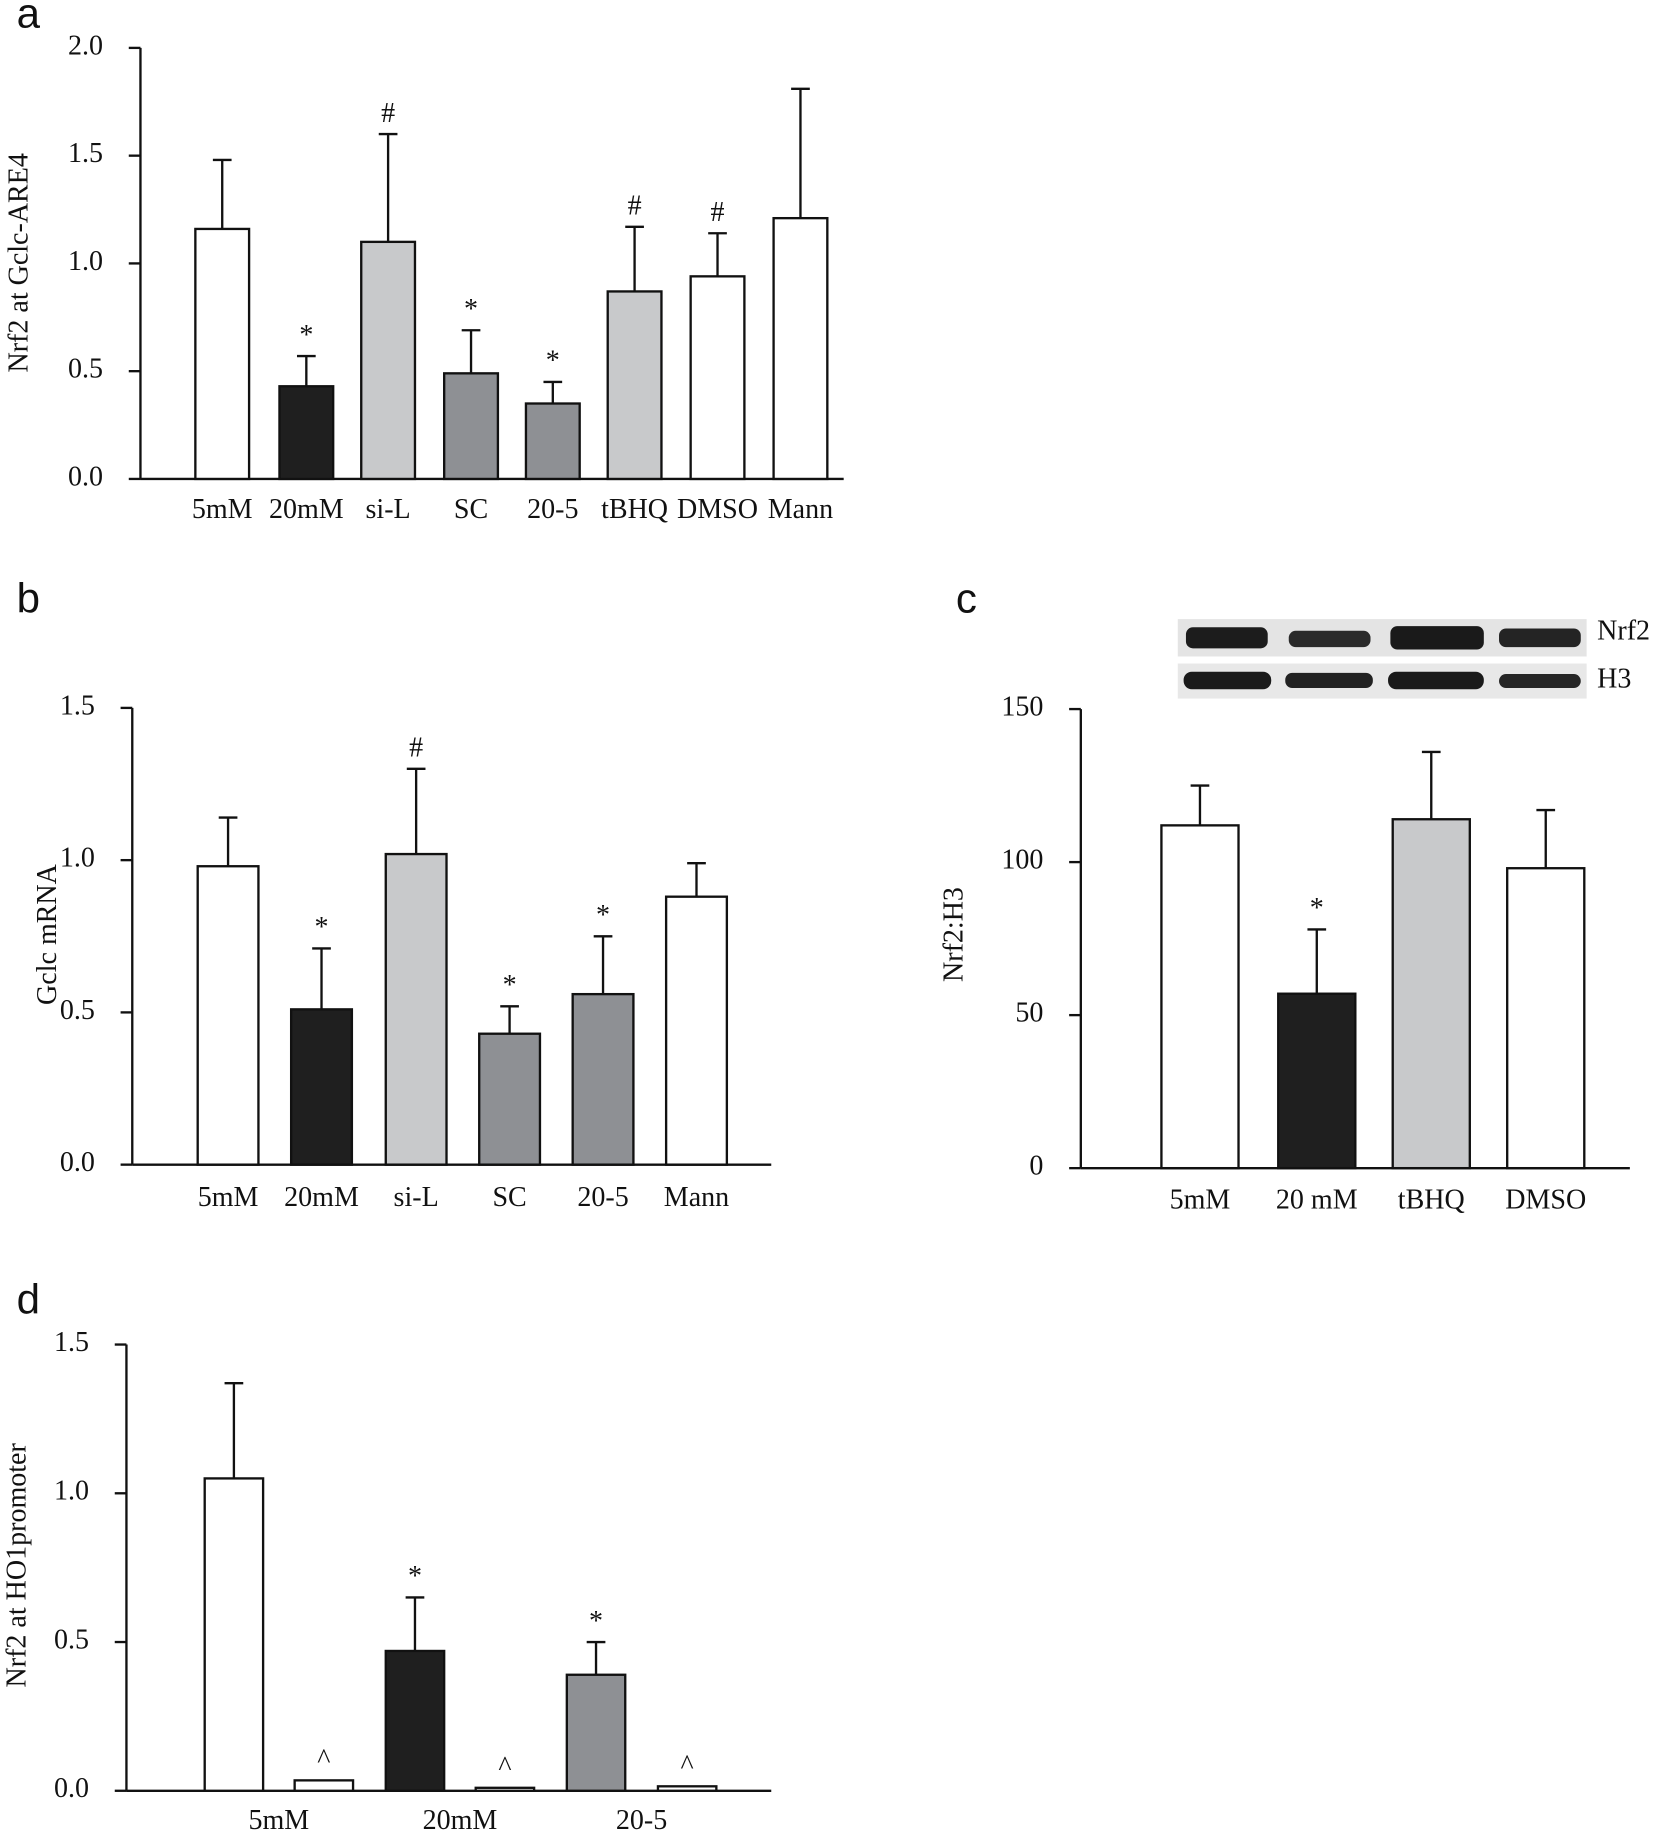 This screenshot has height=1834, width=1664. I want to click on x-tick-label: 20 mM, so click(1317, 1199).